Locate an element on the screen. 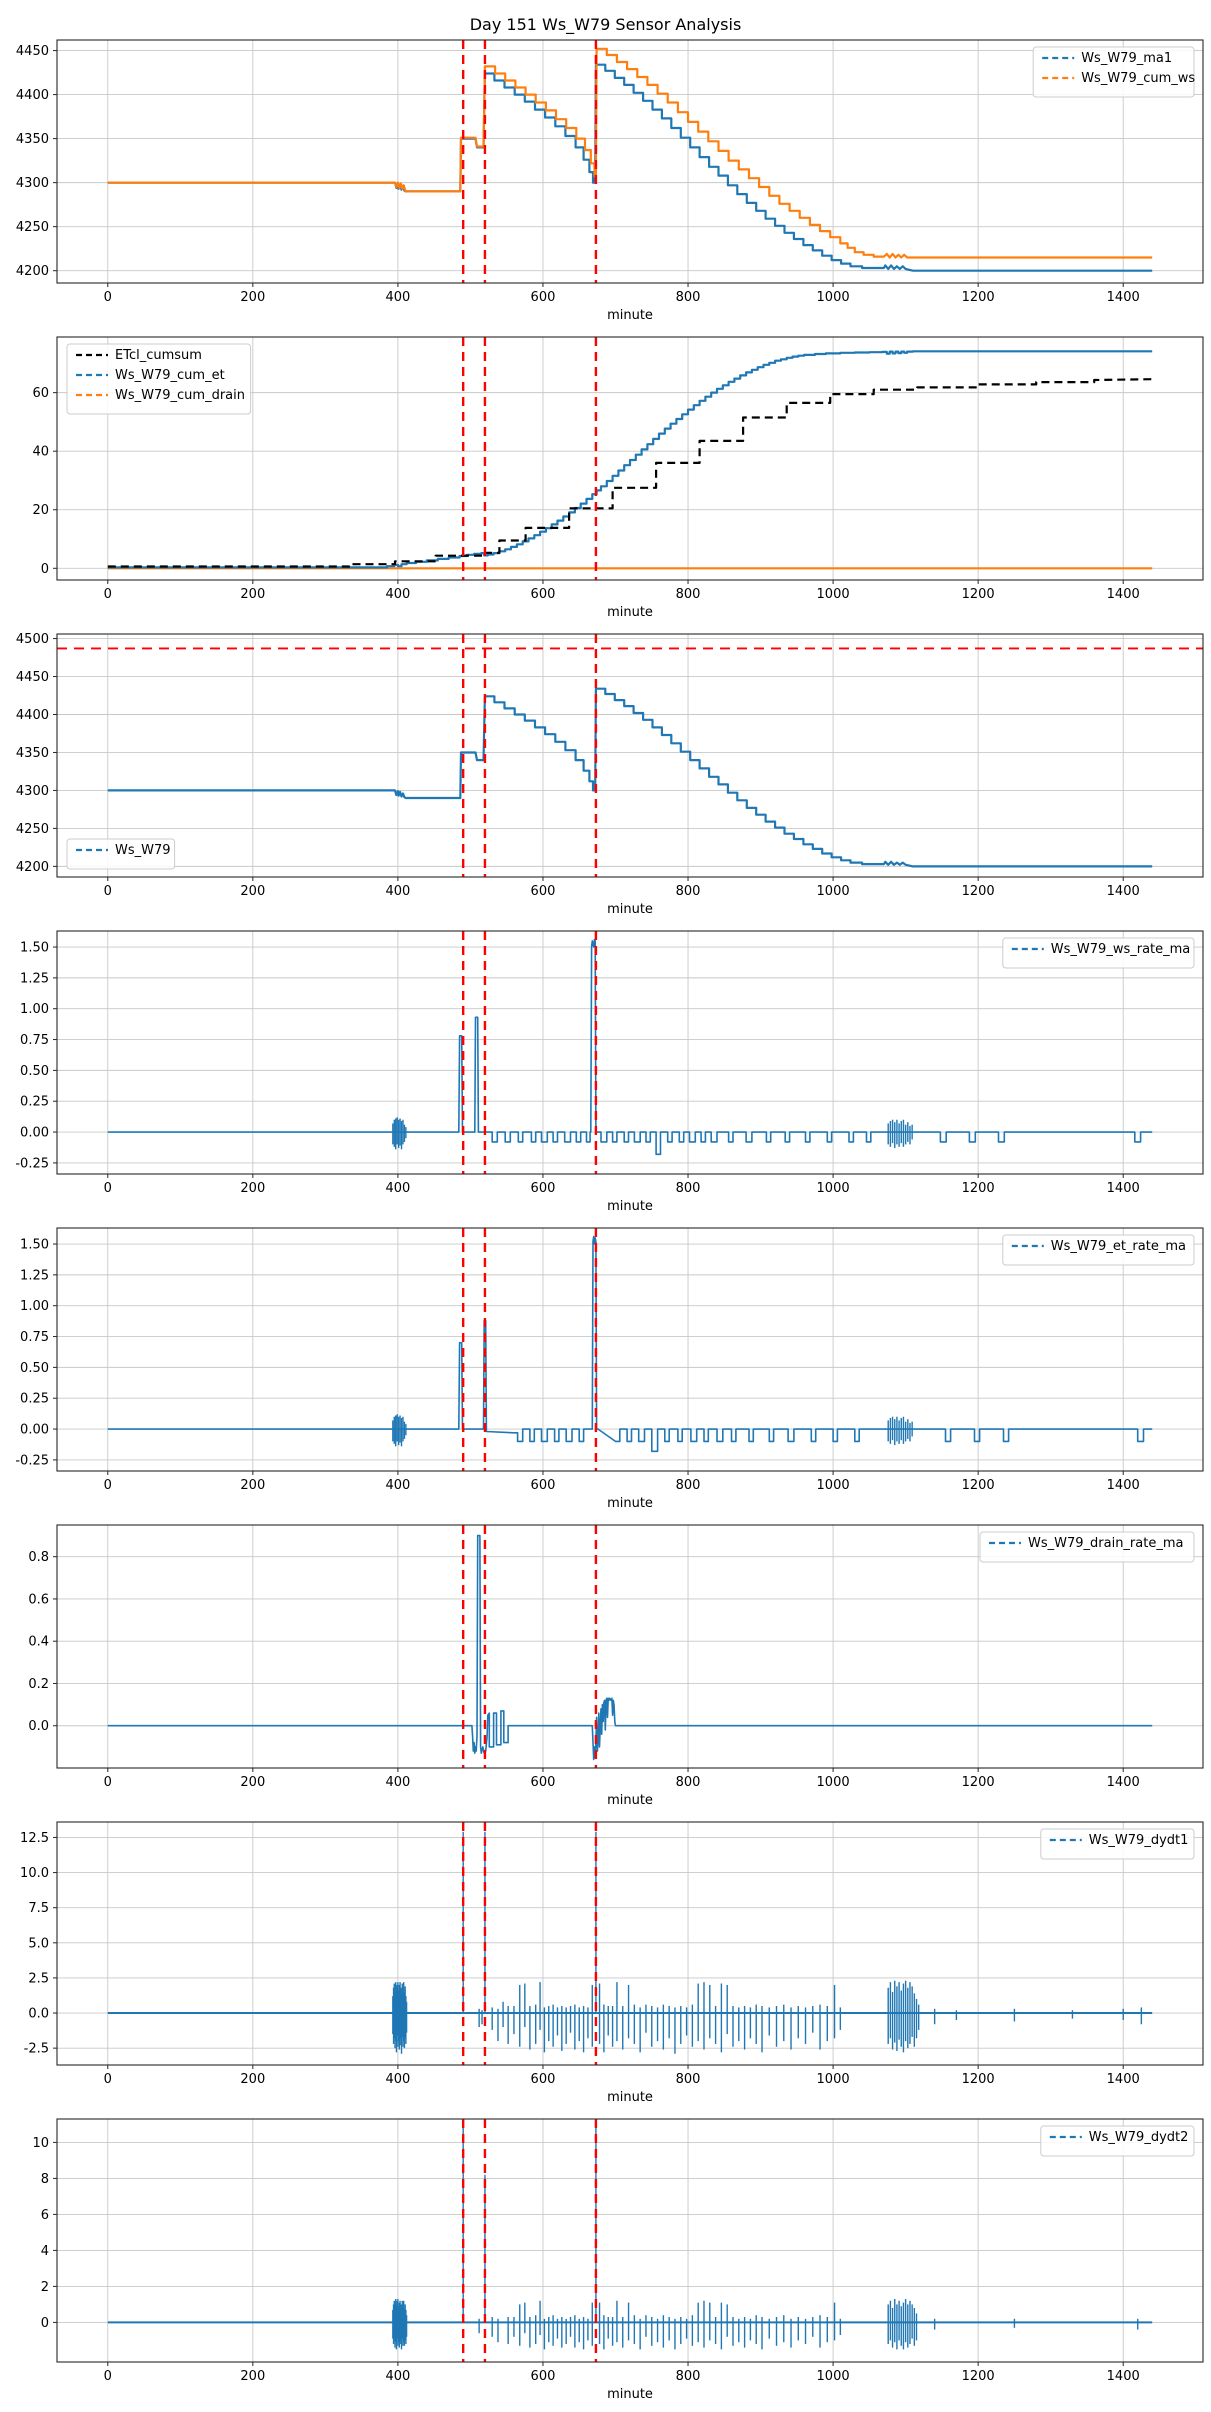  svg-text: 0.2 is located at coordinates (38, 1684).